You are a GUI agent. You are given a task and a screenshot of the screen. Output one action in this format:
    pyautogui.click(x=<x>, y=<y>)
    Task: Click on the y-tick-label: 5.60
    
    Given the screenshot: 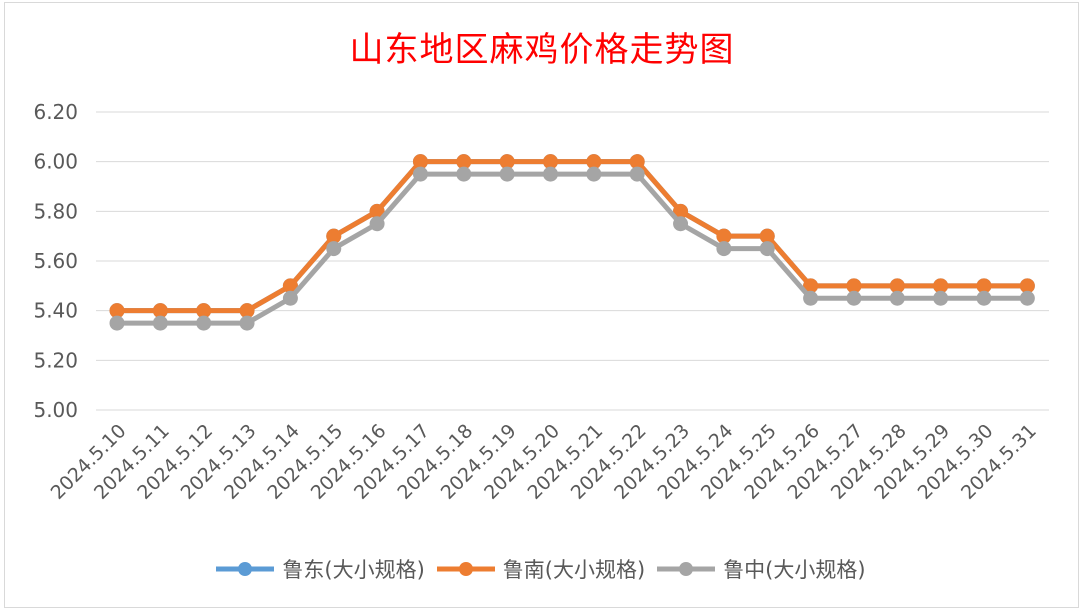 What is the action you would take?
    pyautogui.click(x=55, y=261)
    